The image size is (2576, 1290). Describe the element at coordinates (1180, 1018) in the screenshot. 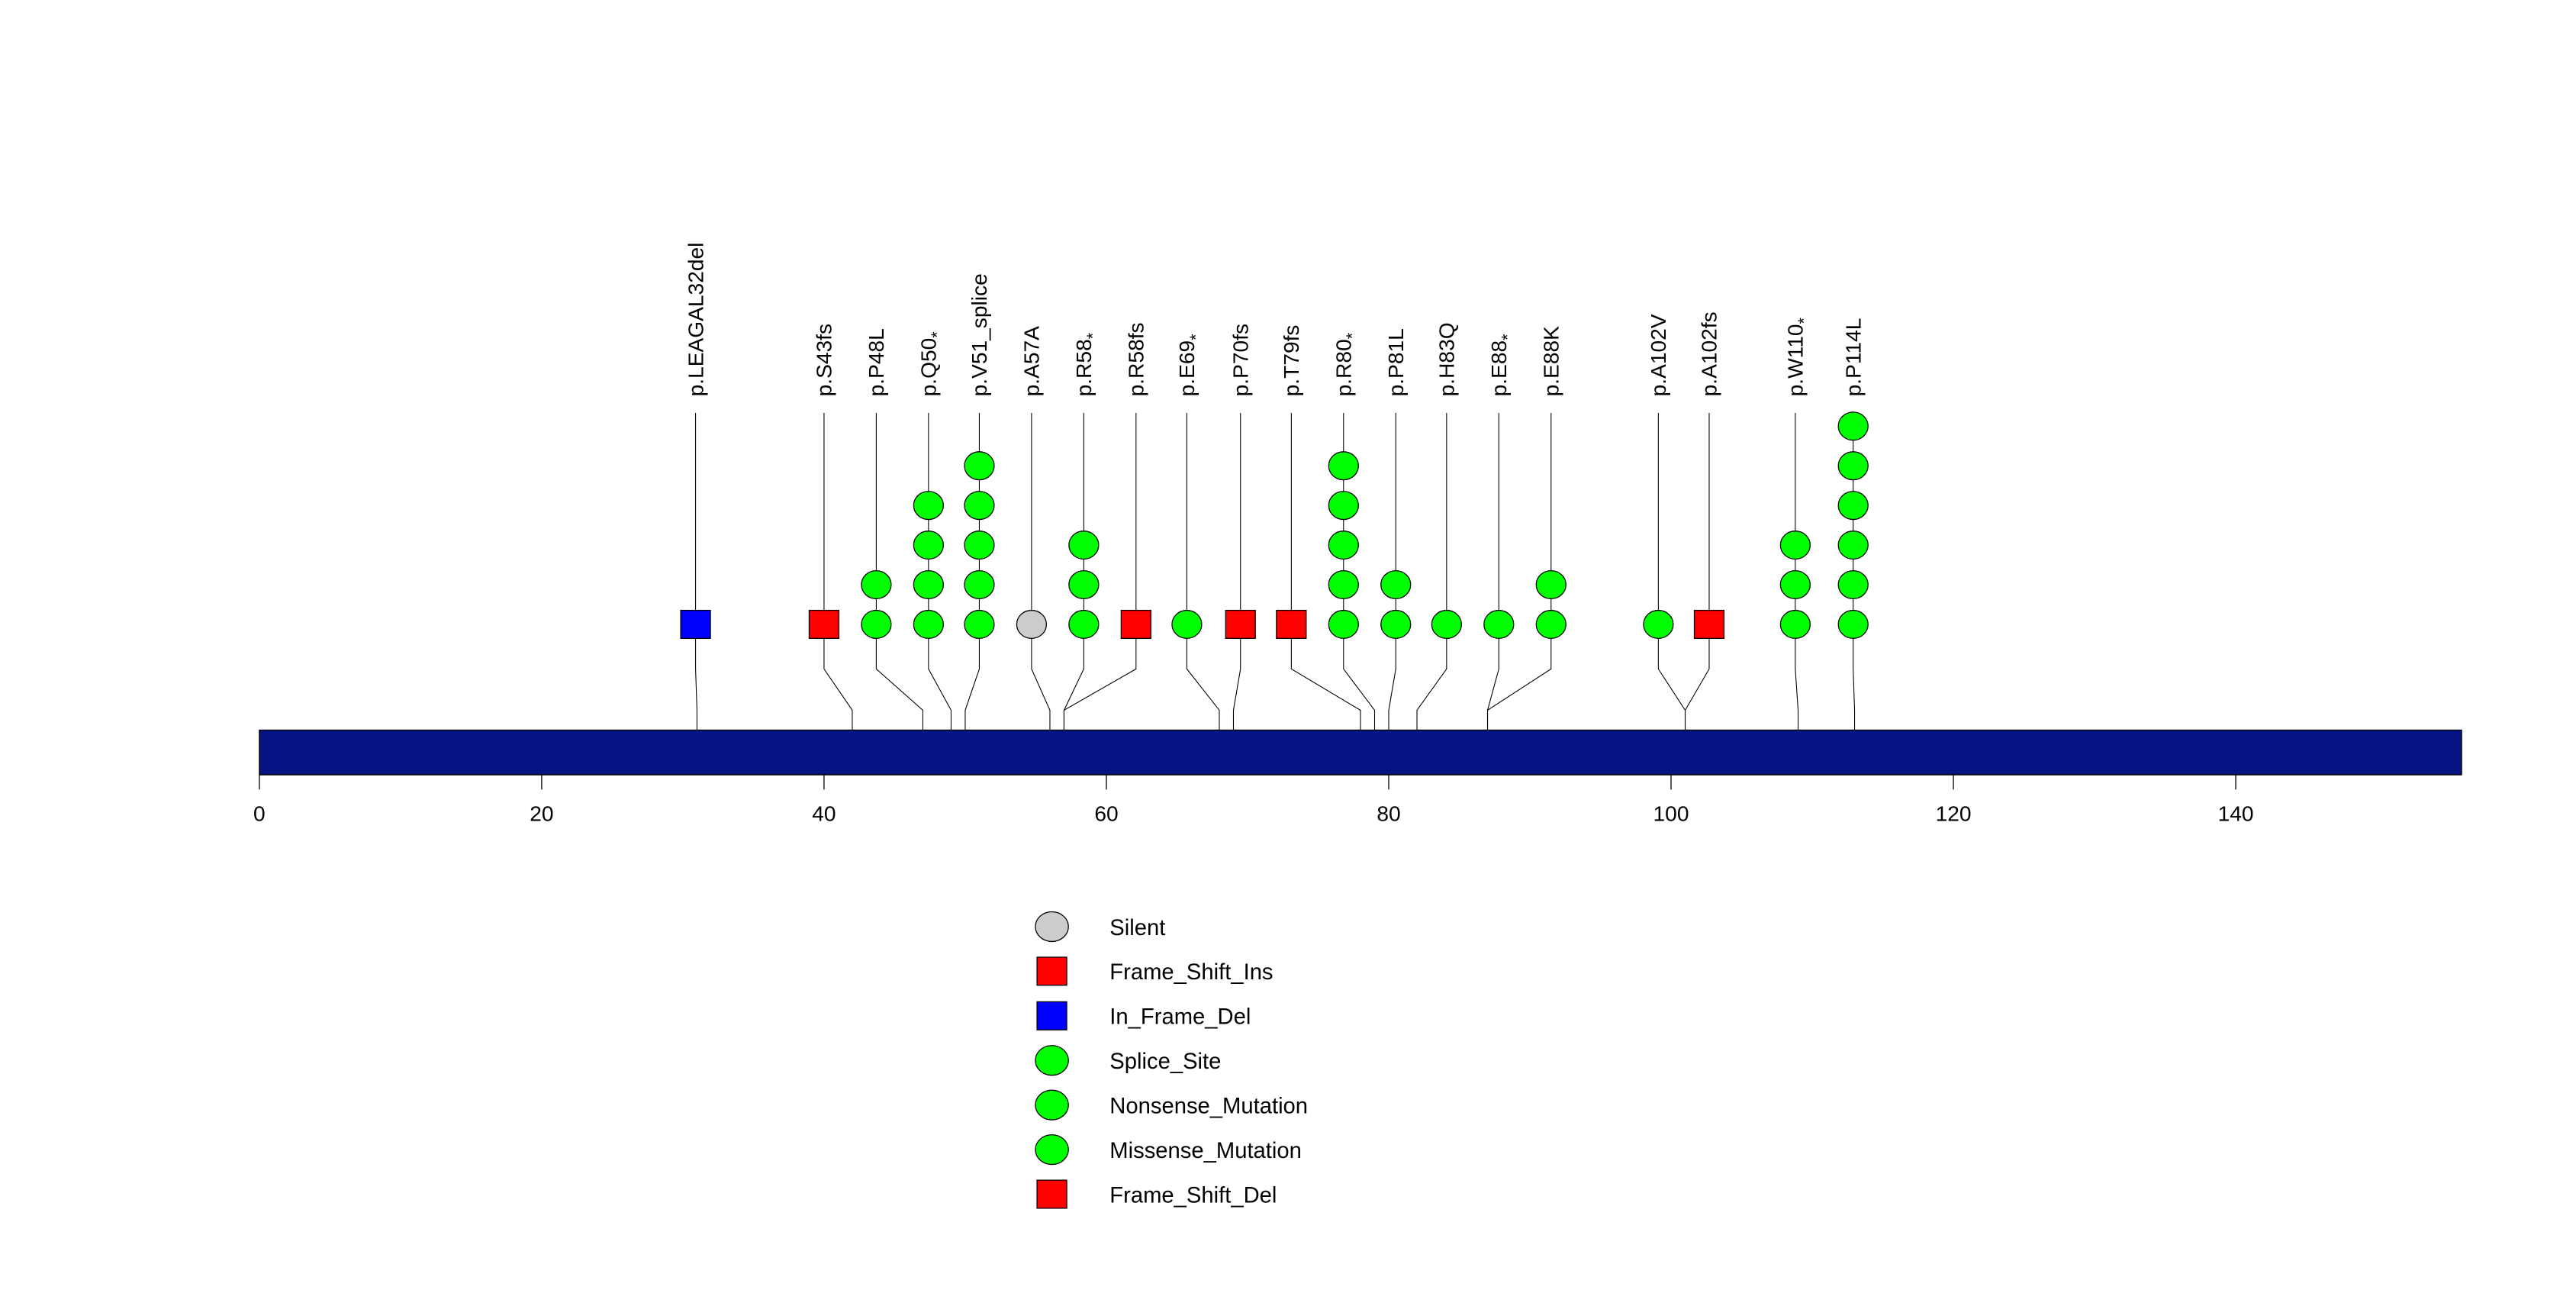

I see `legend-label: In_Frame_Del` at that location.